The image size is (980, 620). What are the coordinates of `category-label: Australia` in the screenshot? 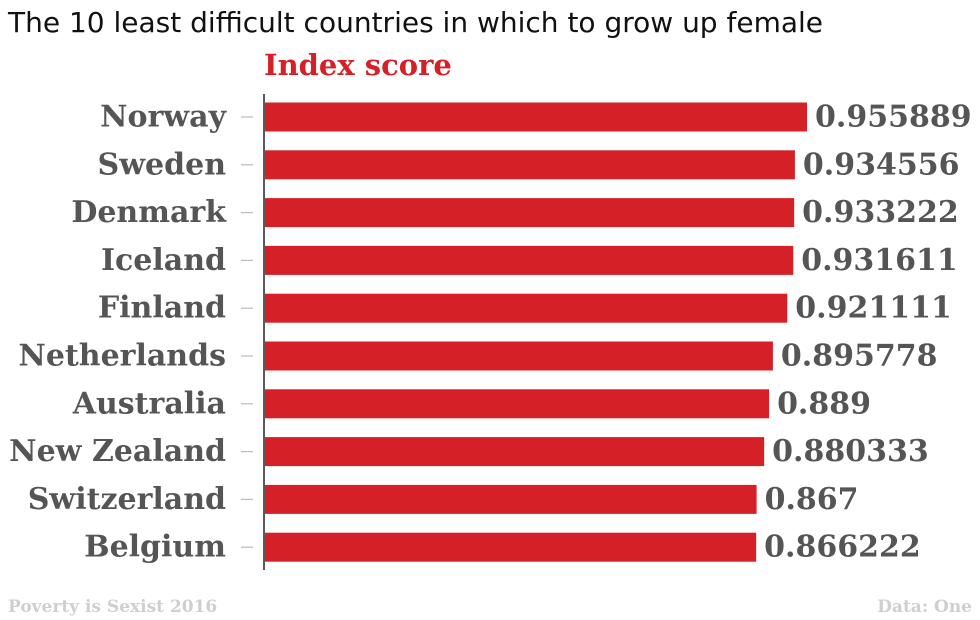 It's located at (149, 403).